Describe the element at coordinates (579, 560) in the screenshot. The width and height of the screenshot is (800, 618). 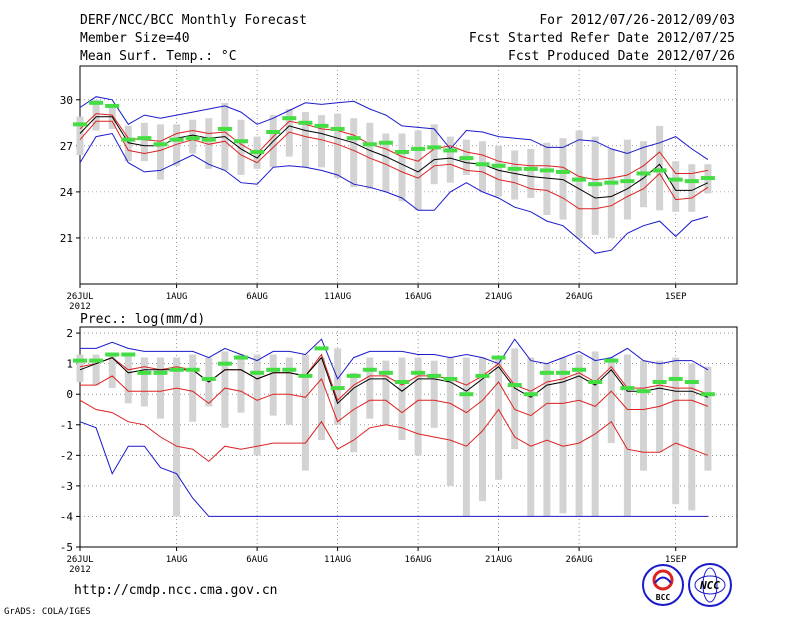
I see `prec-xtick-label: 26AUG` at that location.